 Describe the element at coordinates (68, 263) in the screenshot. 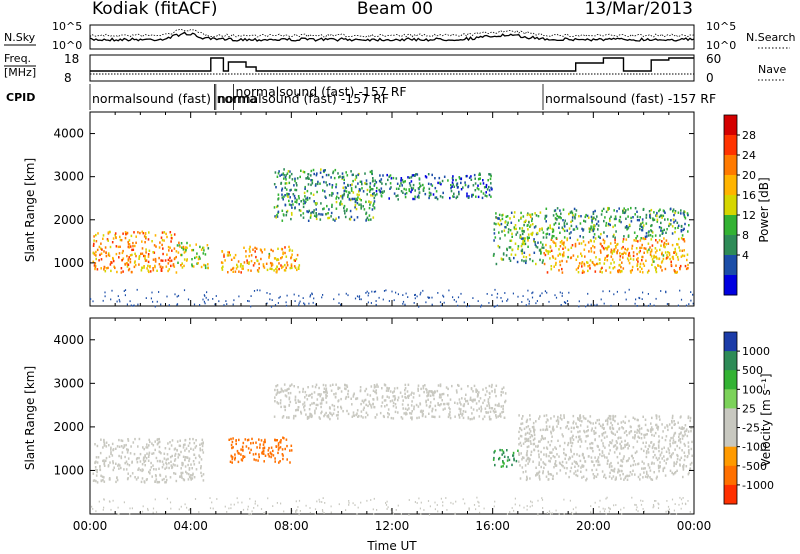

I see `power-ytick-label: 1000` at that location.